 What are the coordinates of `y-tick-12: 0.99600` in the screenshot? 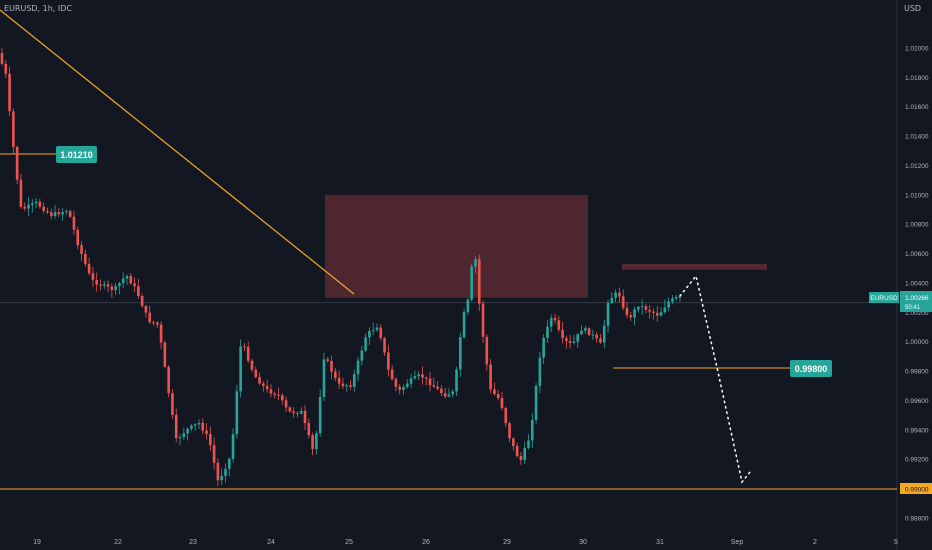 It's located at (917, 401).